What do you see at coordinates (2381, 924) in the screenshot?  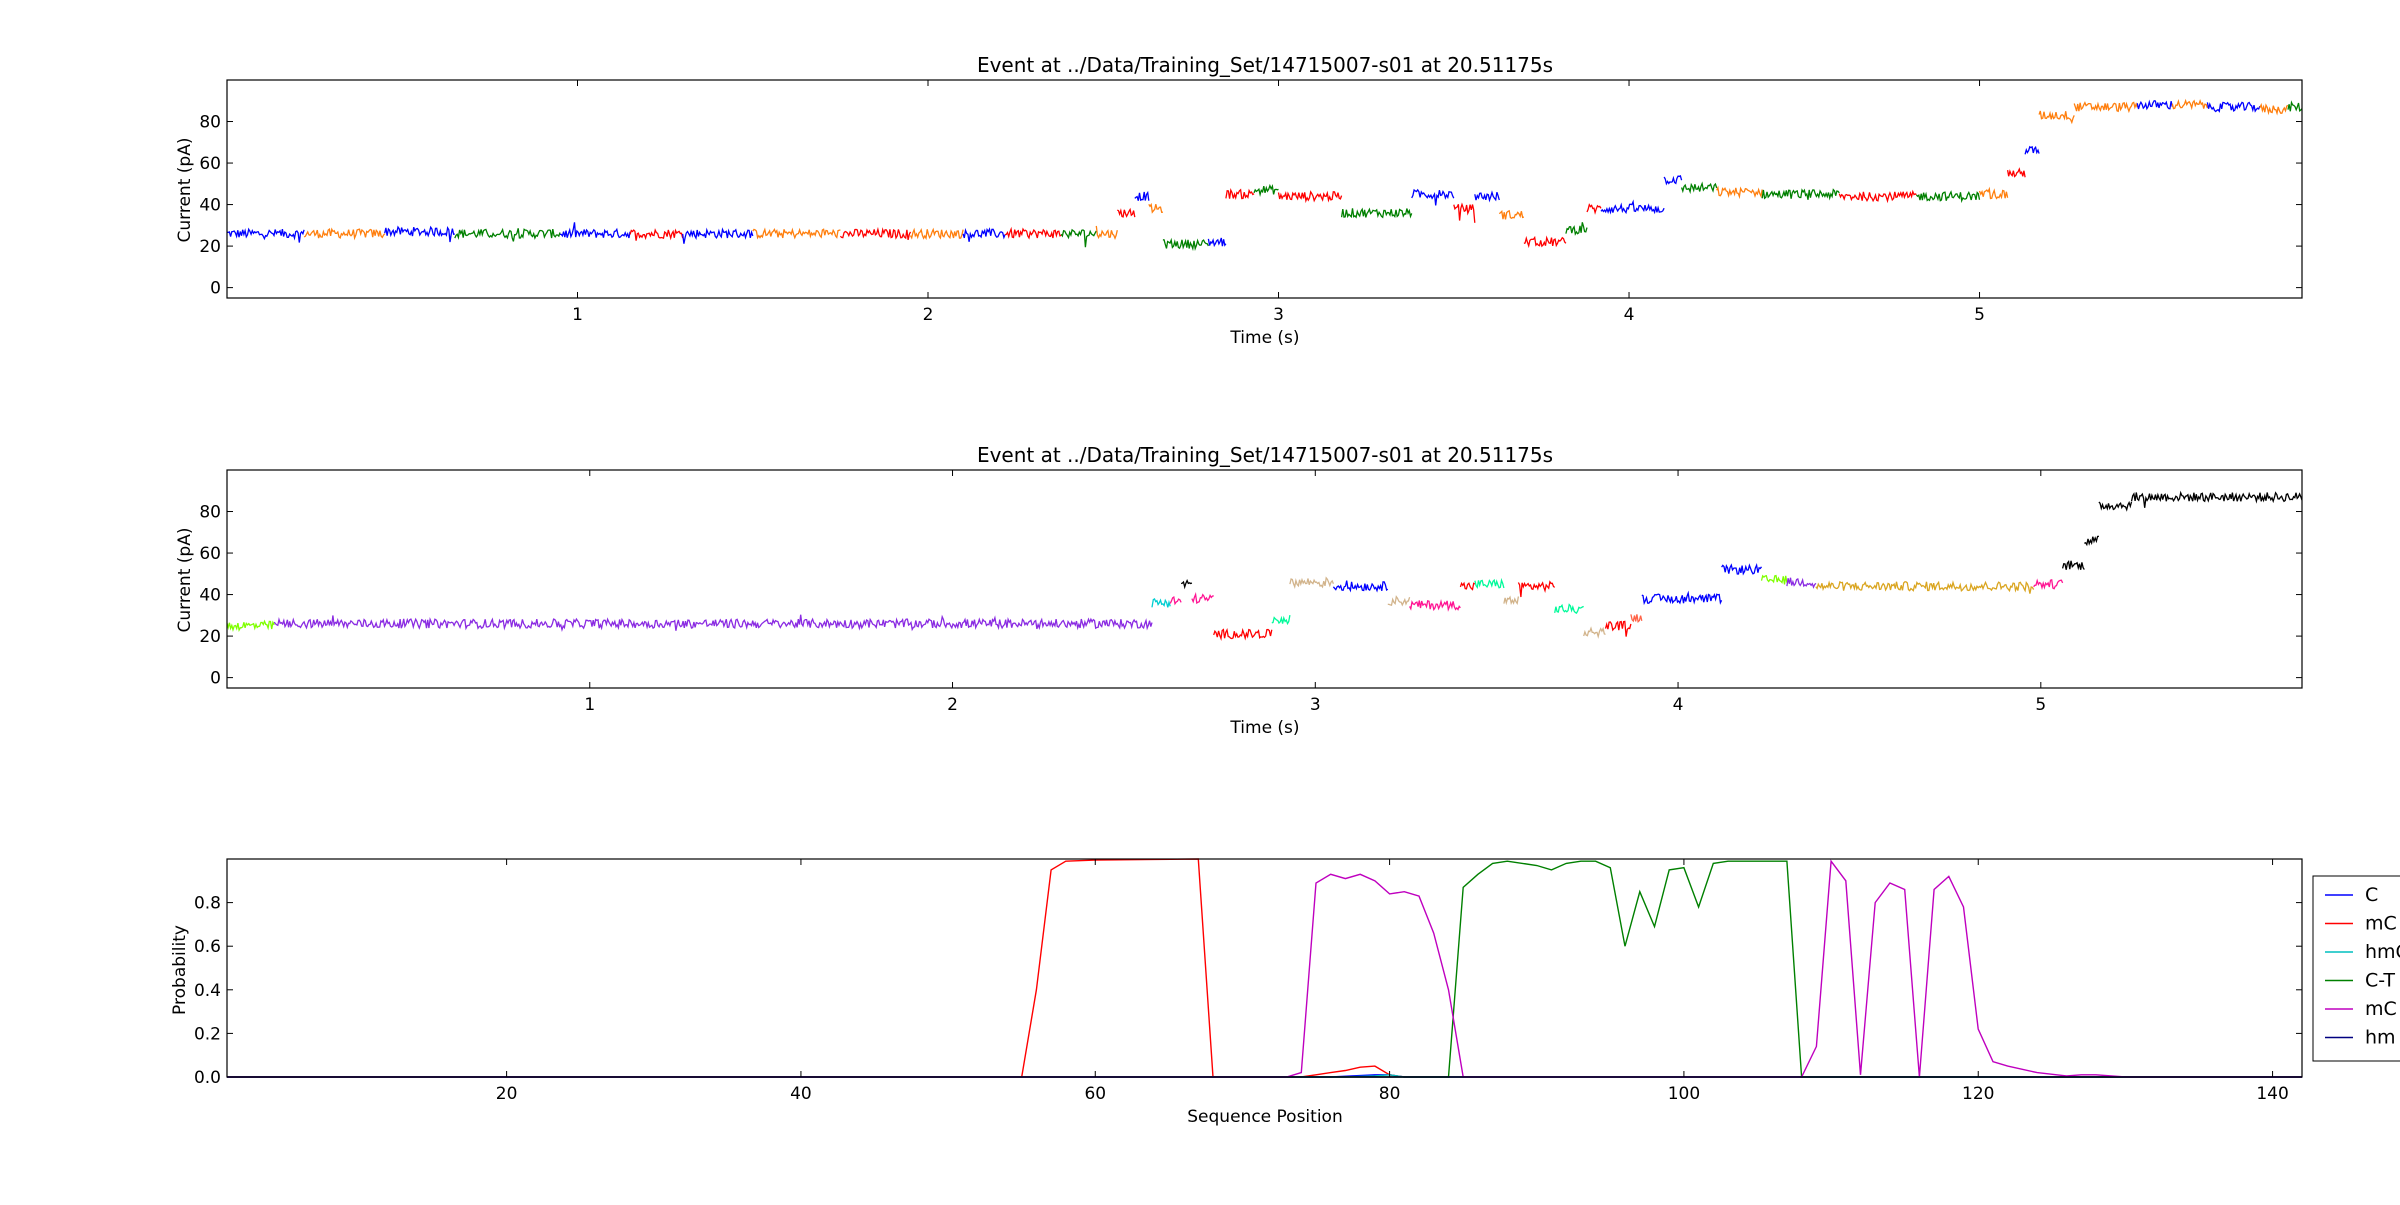 I see `legend-label: mC` at bounding box center [2381, 924].